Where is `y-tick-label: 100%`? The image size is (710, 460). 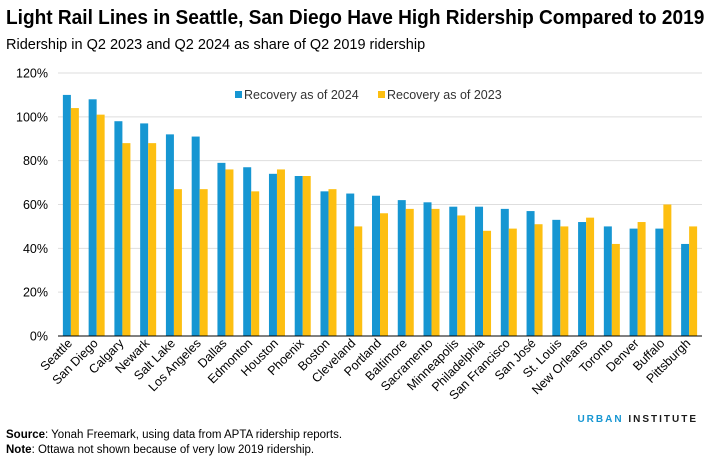
y-tick-label: 100% is located at coordinates (32, 117).